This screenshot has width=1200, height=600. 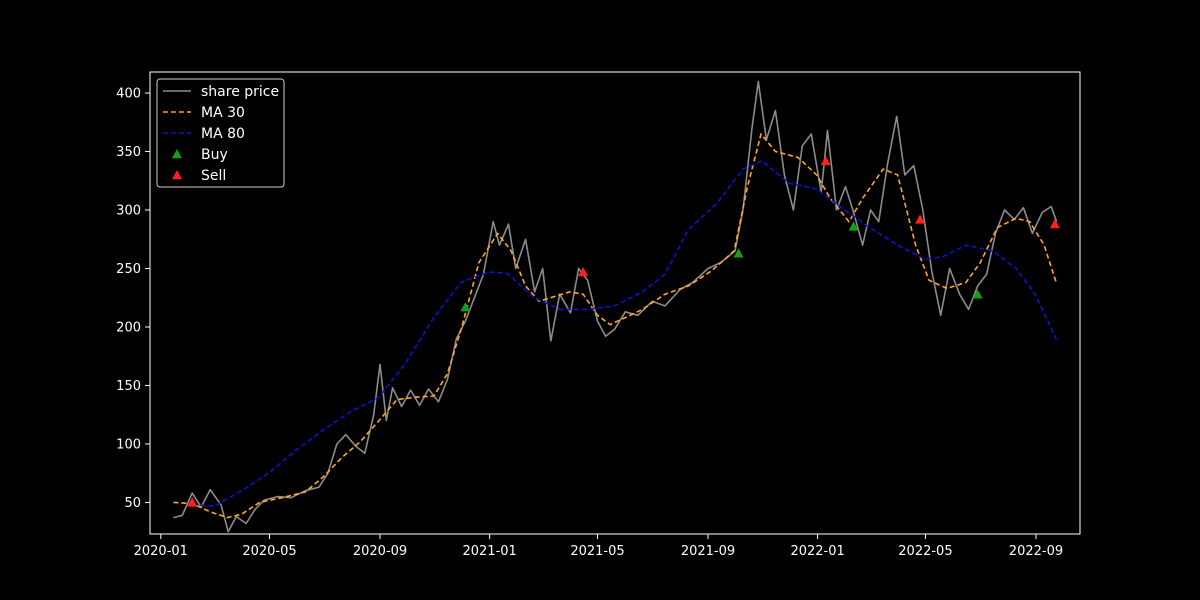 I want to click on y-tick-label: 100, so click(x=128, y=444).